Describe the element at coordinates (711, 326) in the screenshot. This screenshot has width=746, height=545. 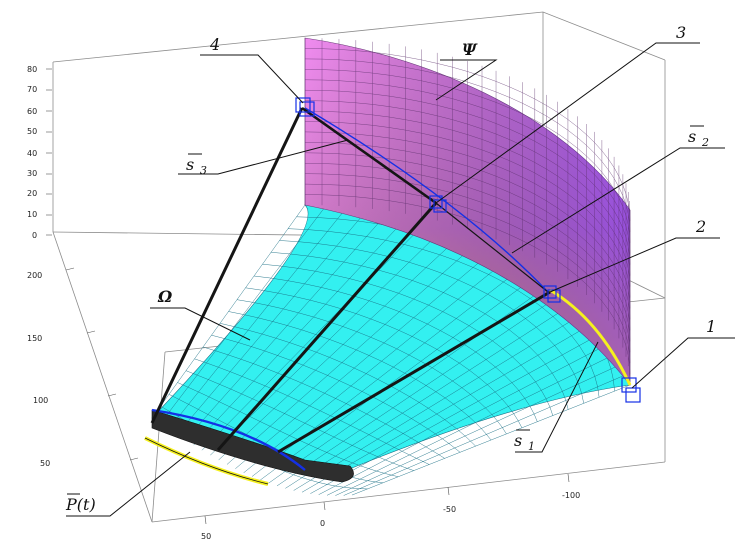
I see `label-1: 1` at that location.